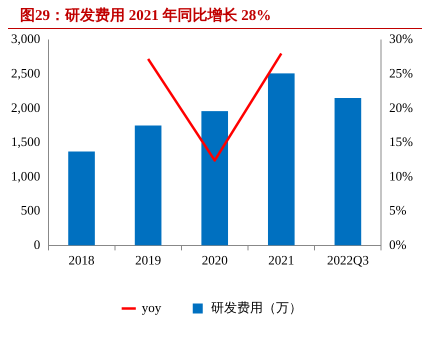 Image resolution: width=430 pixels, height=338 pixels. Describe the element at coordinates (152, 307) in the screenshot. I see `legend-label: yoy` at that location.